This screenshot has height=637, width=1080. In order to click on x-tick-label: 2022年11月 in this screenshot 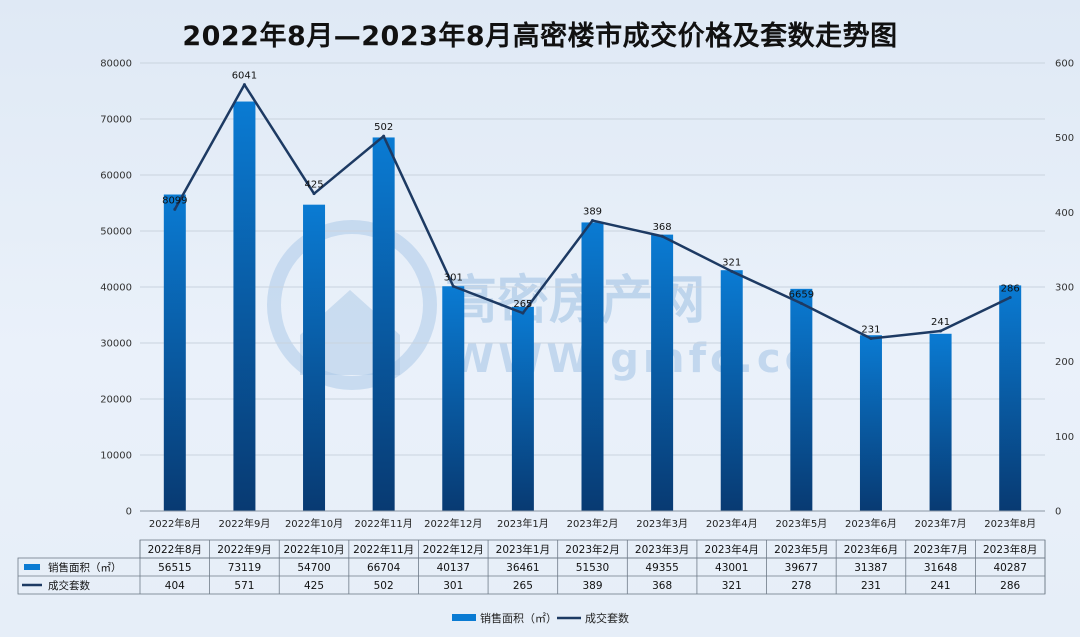, I will do `click(384, 523)`.